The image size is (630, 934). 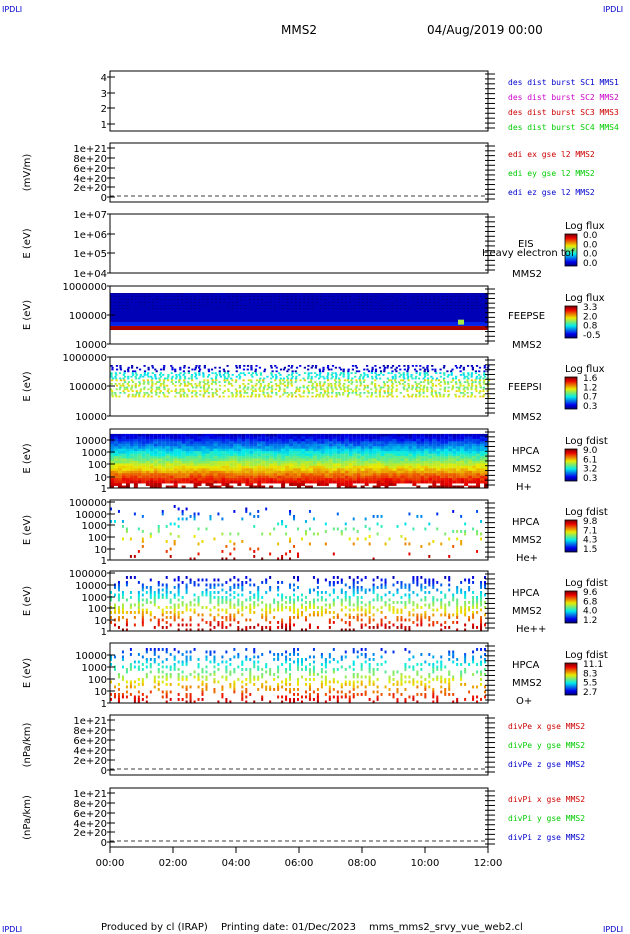 I want to click on spectrogram-hpca-h, so click(x=299, y=461).